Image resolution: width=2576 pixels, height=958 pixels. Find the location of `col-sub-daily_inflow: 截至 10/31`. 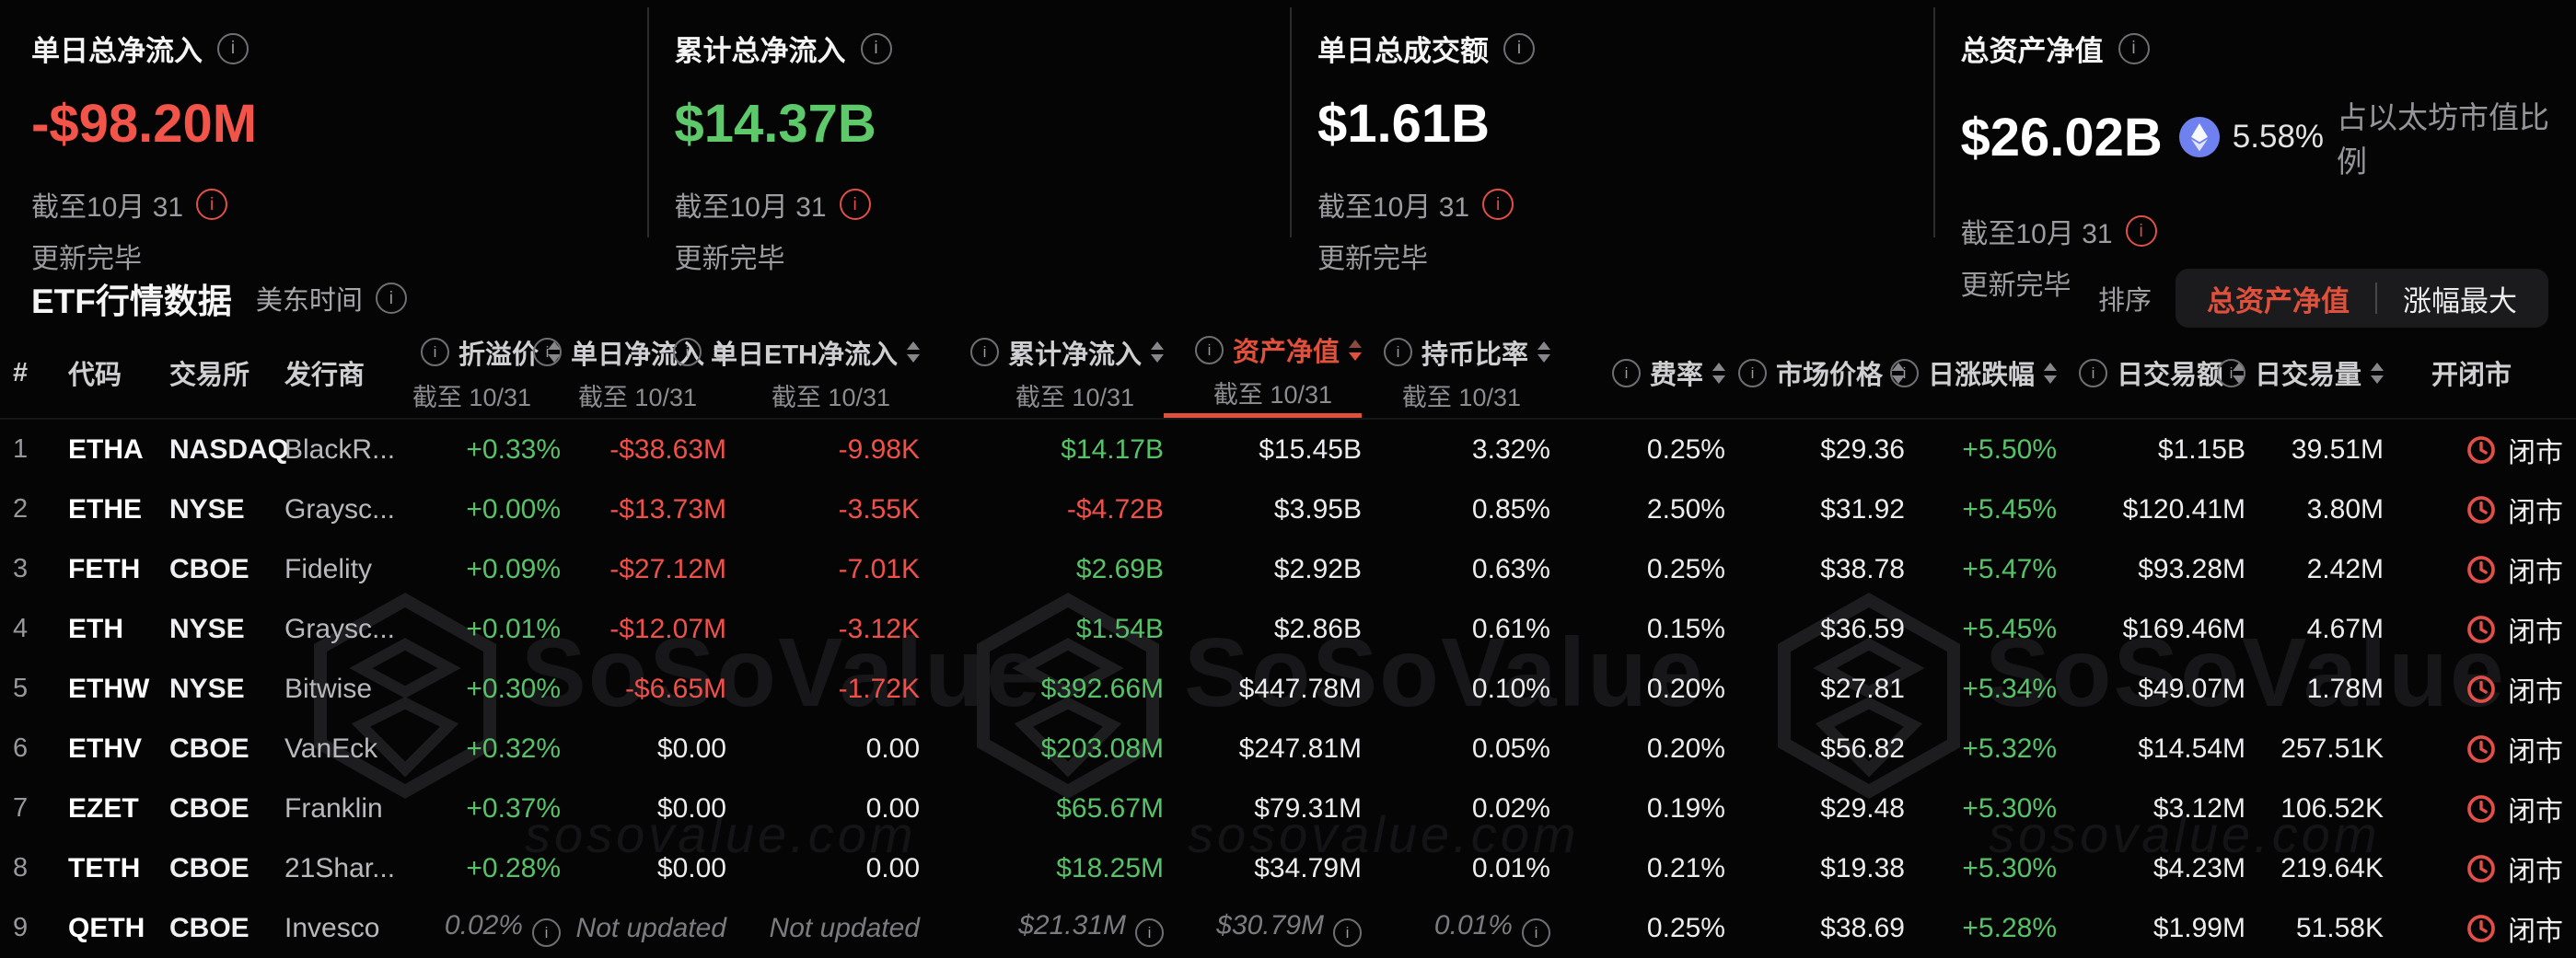

col-sub-daily_inflow: 截至 10/31 is located at coordinates (637, 395).